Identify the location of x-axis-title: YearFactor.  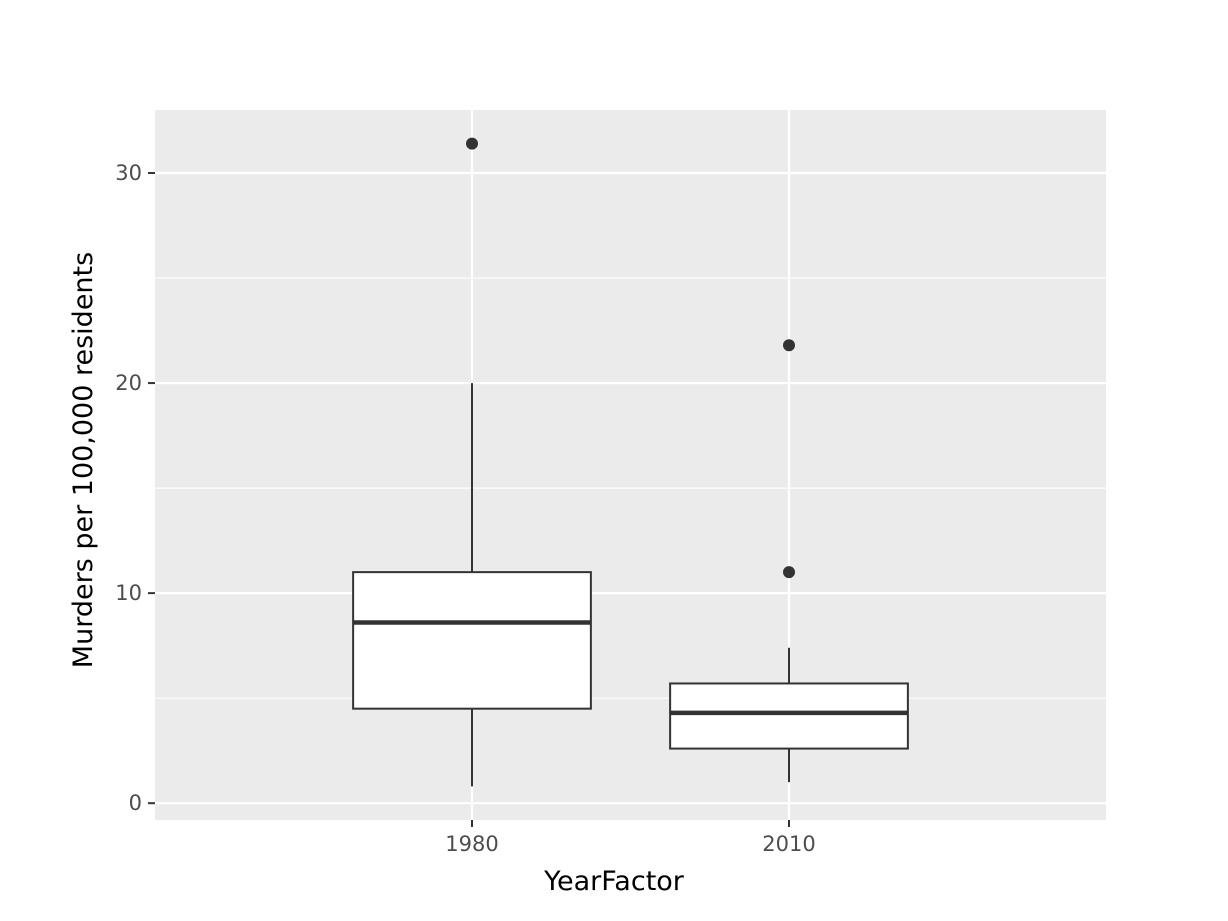
(614, 881).